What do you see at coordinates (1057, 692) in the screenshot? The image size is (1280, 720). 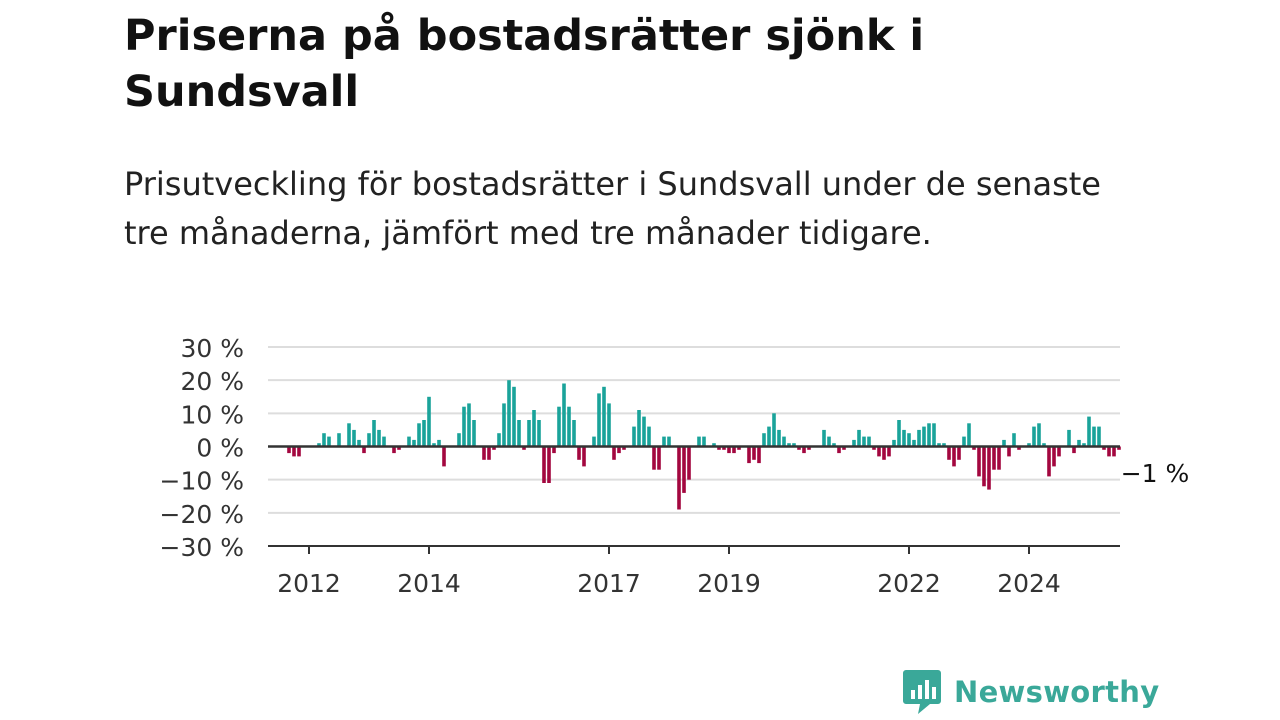 I see `brand-name: Newsworthy` at bounding box center [1057, 692].